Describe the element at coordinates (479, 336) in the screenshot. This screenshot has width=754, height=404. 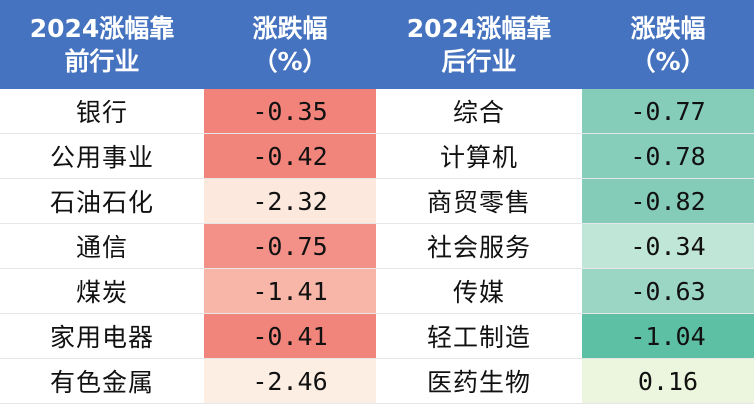
I see `right-industry-name: 轻工制造` at that location.